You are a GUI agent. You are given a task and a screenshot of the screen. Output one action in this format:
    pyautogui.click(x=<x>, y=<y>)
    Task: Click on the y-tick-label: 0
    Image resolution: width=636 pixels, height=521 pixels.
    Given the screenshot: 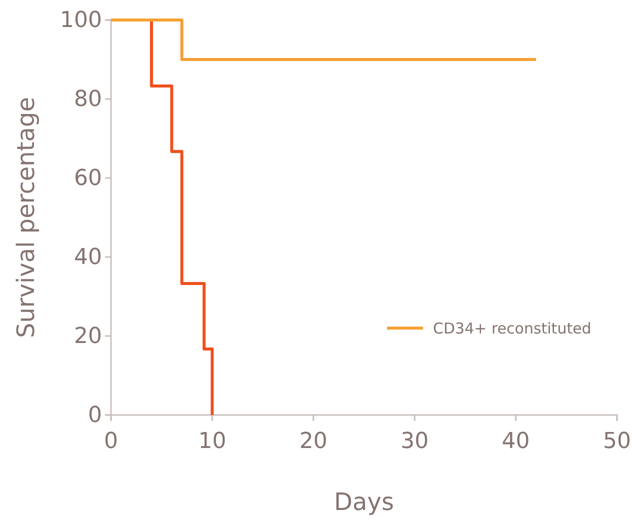 What is the action you would take?
    pyautogui.click(x=95, y=415)
    